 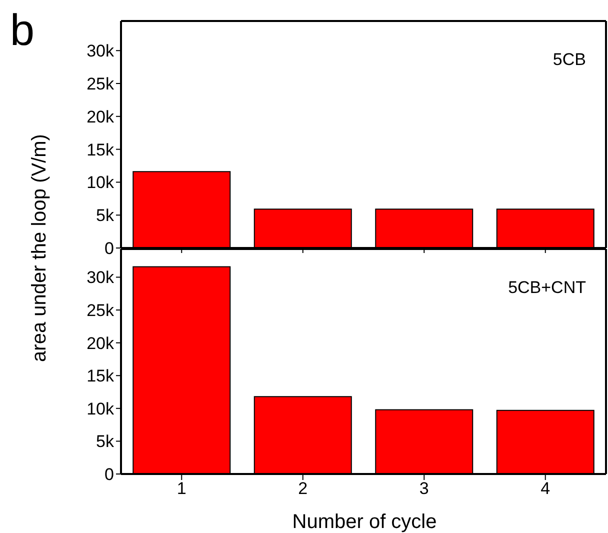 I want to click on x-tick-label: 4, so click(x=545, y=488).